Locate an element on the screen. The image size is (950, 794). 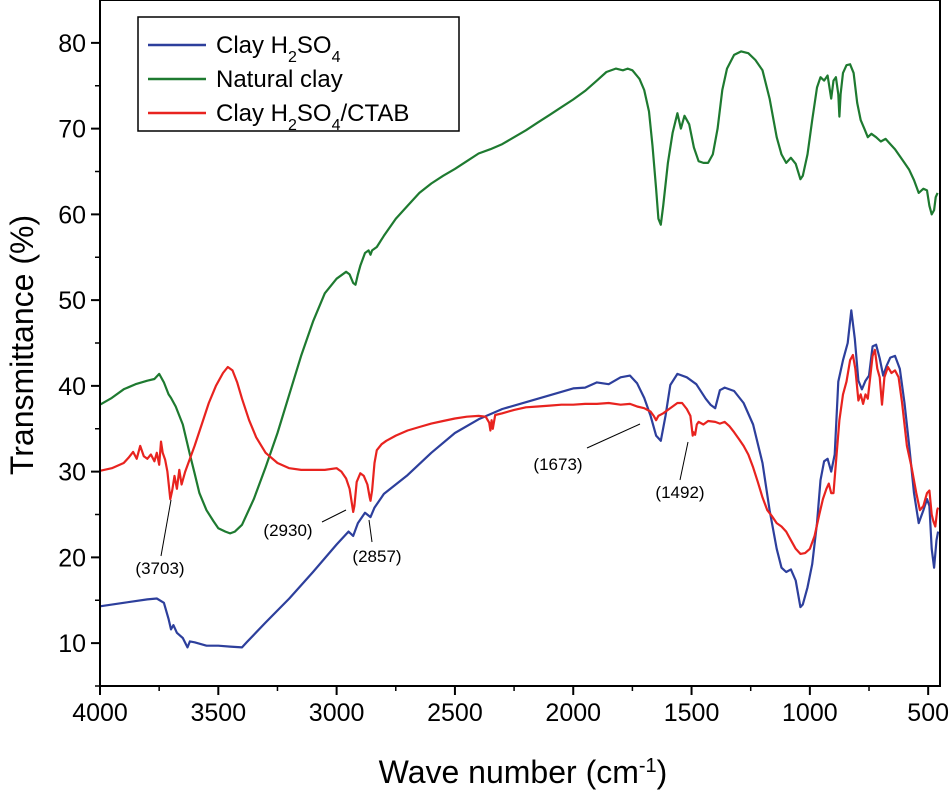
x-tick-label: 2000 is located at coordinates (573, 713).